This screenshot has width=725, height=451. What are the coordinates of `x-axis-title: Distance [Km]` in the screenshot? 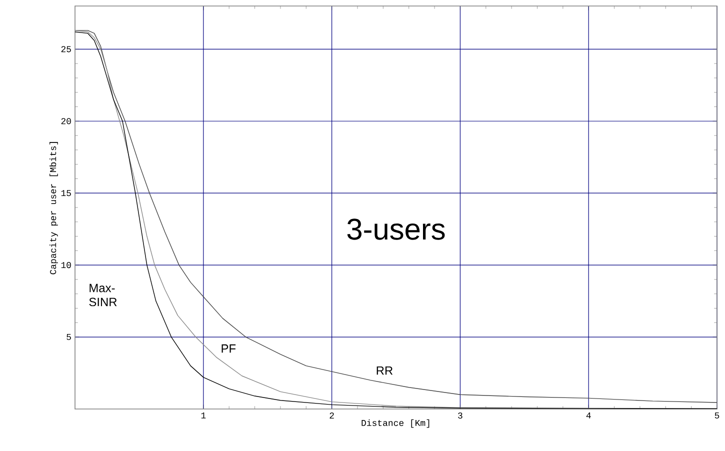 It's located at (396, 423).